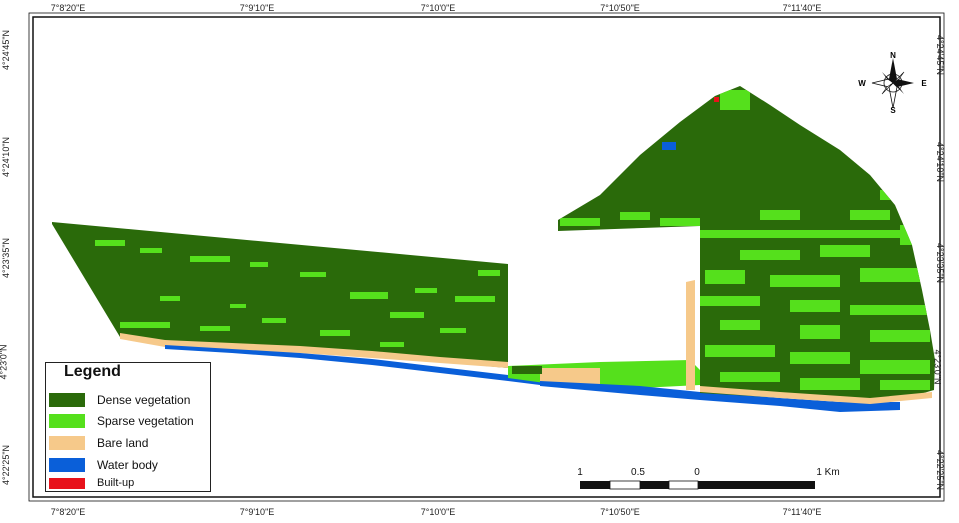 This screenshot has height=523, width=959. What do you see at coordinates (257, 8) in the screenshot?
I see `top-tick-label: 7°9'10"E` at bounding box center [257, 8].